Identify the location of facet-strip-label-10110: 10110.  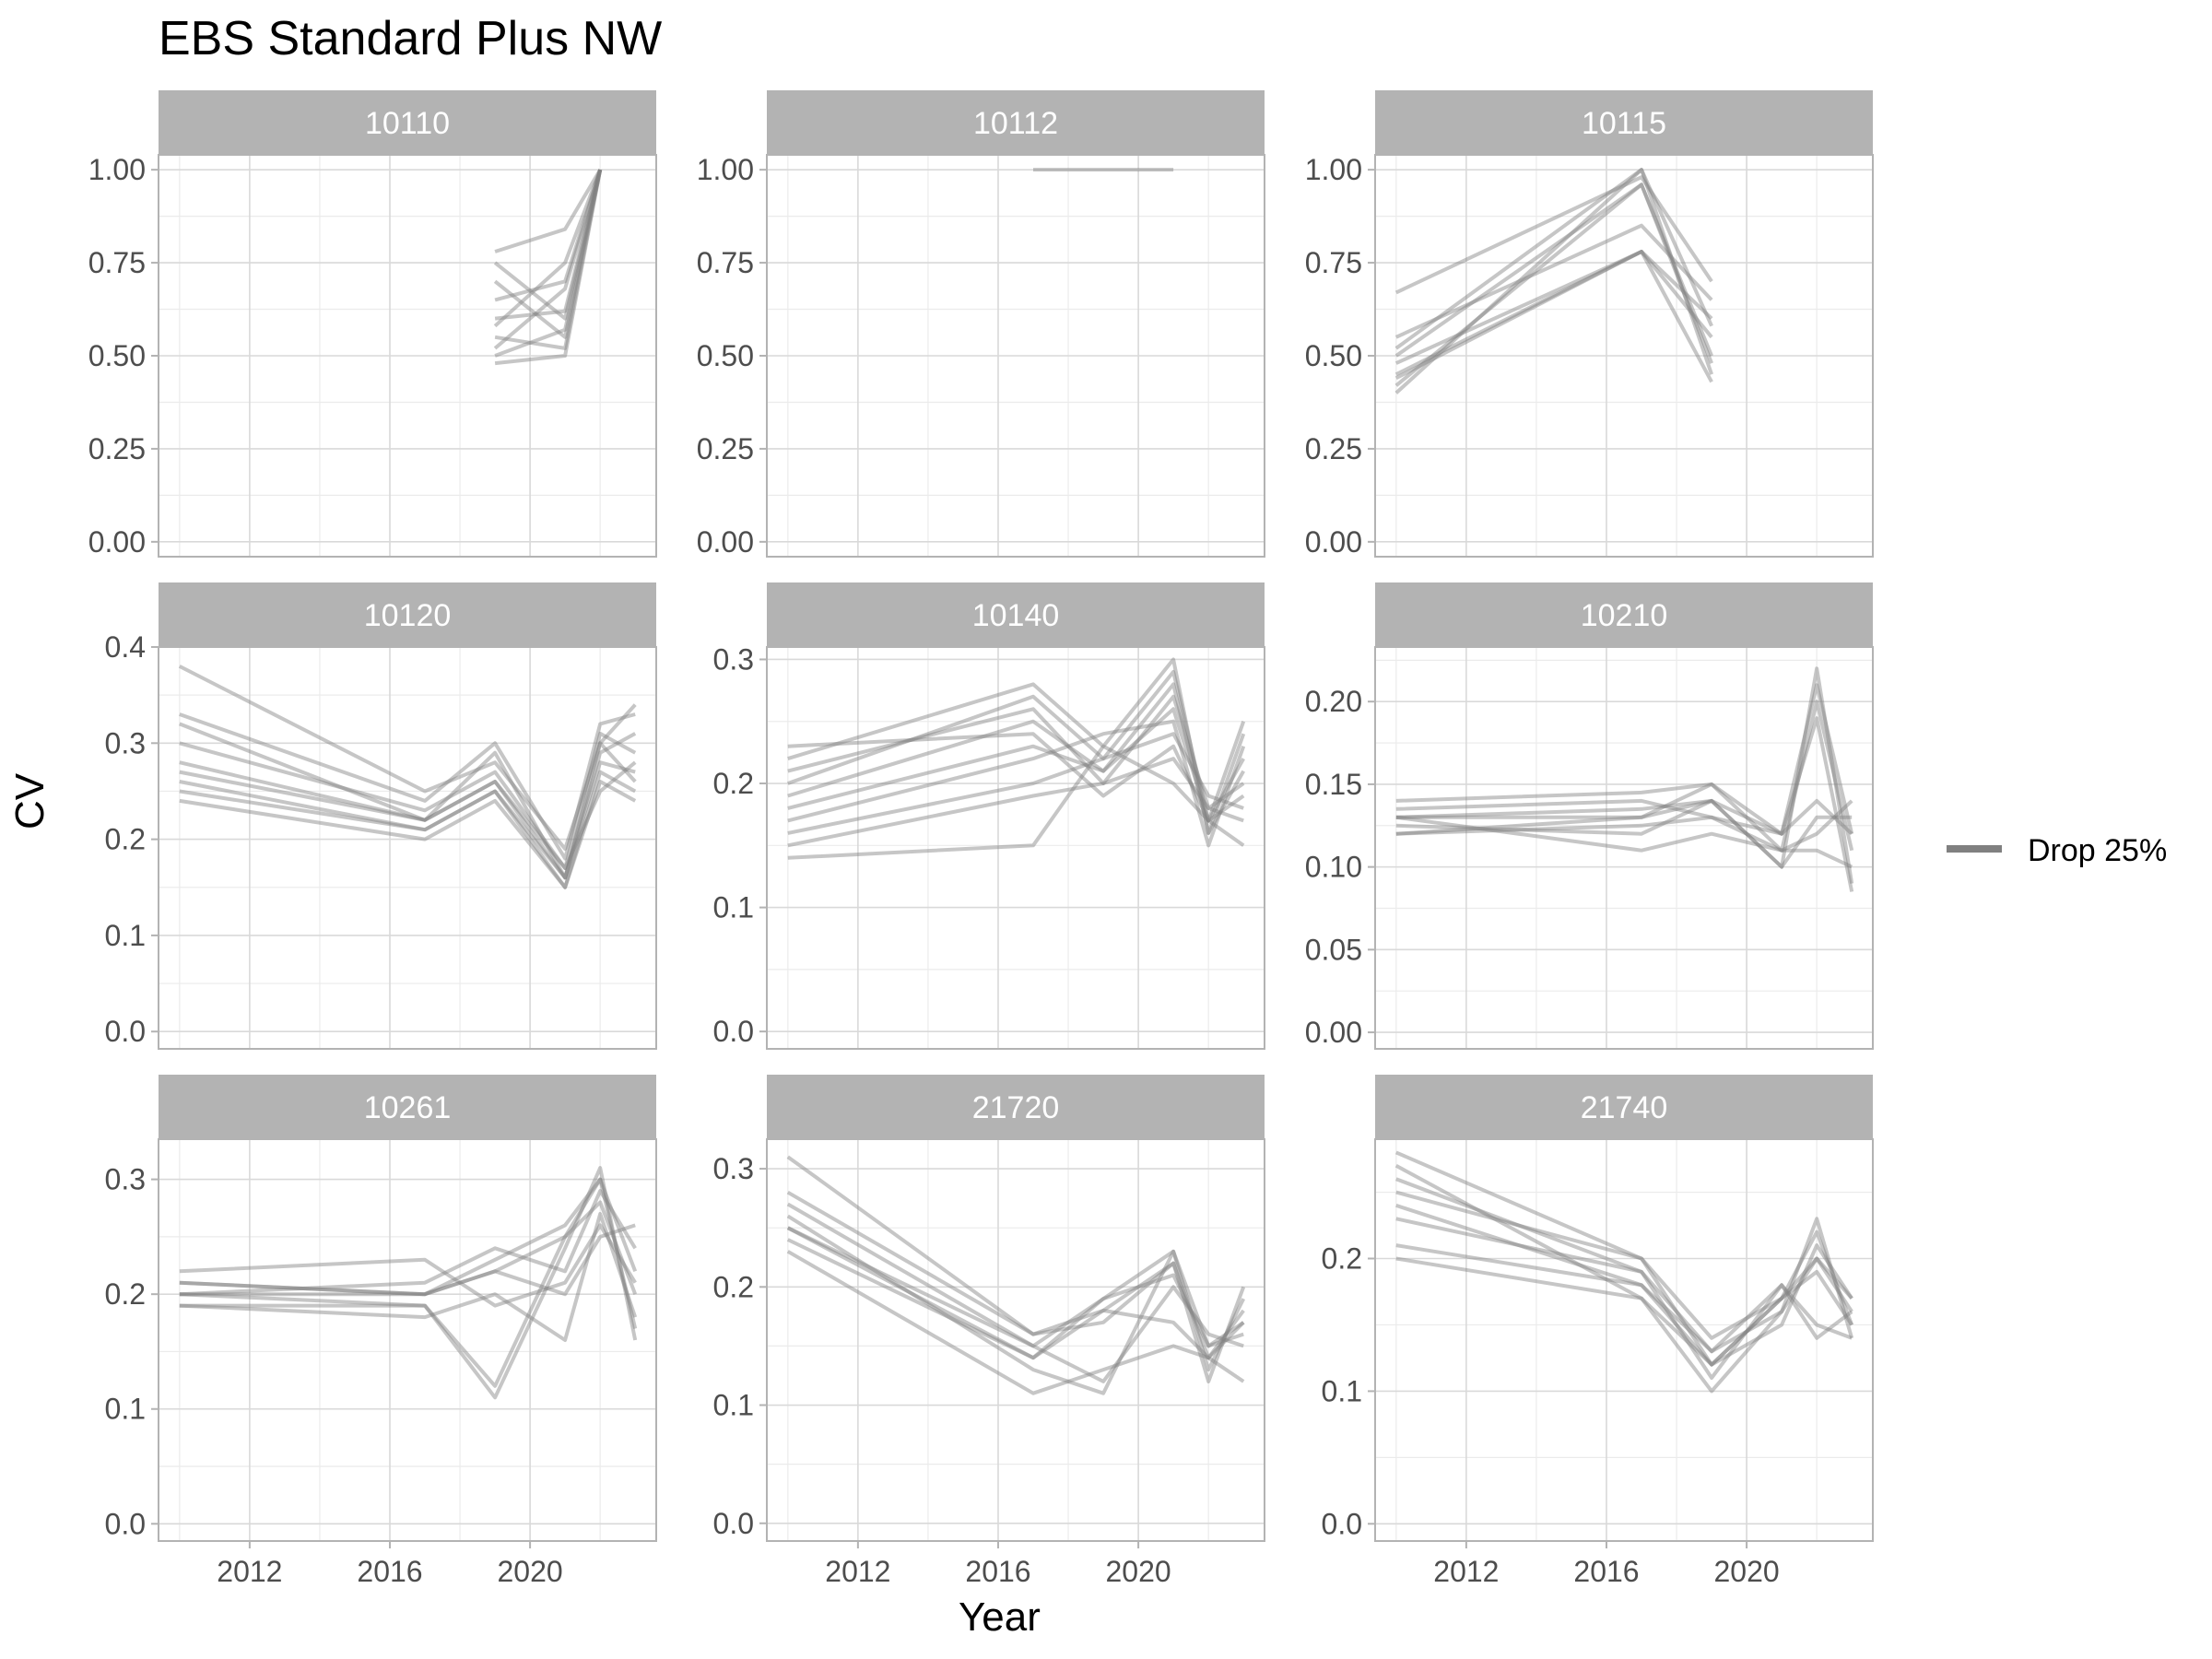
(407, 123).